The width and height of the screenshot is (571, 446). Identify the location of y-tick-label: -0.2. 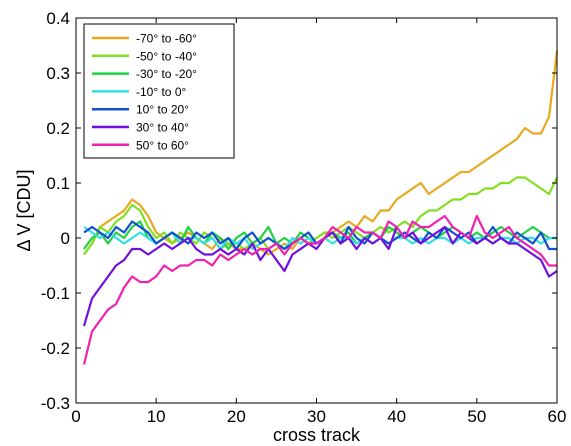
(55, 348).